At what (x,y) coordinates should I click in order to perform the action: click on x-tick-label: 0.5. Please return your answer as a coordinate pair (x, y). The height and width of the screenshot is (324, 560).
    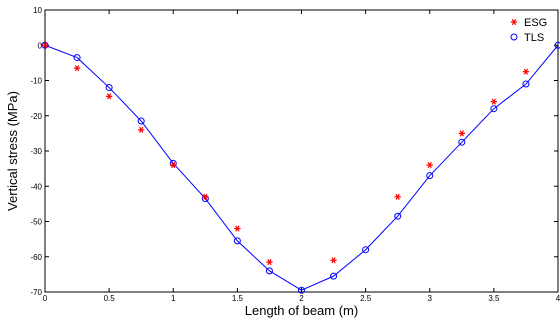
    Looking at the image, I should click on (110, 298).